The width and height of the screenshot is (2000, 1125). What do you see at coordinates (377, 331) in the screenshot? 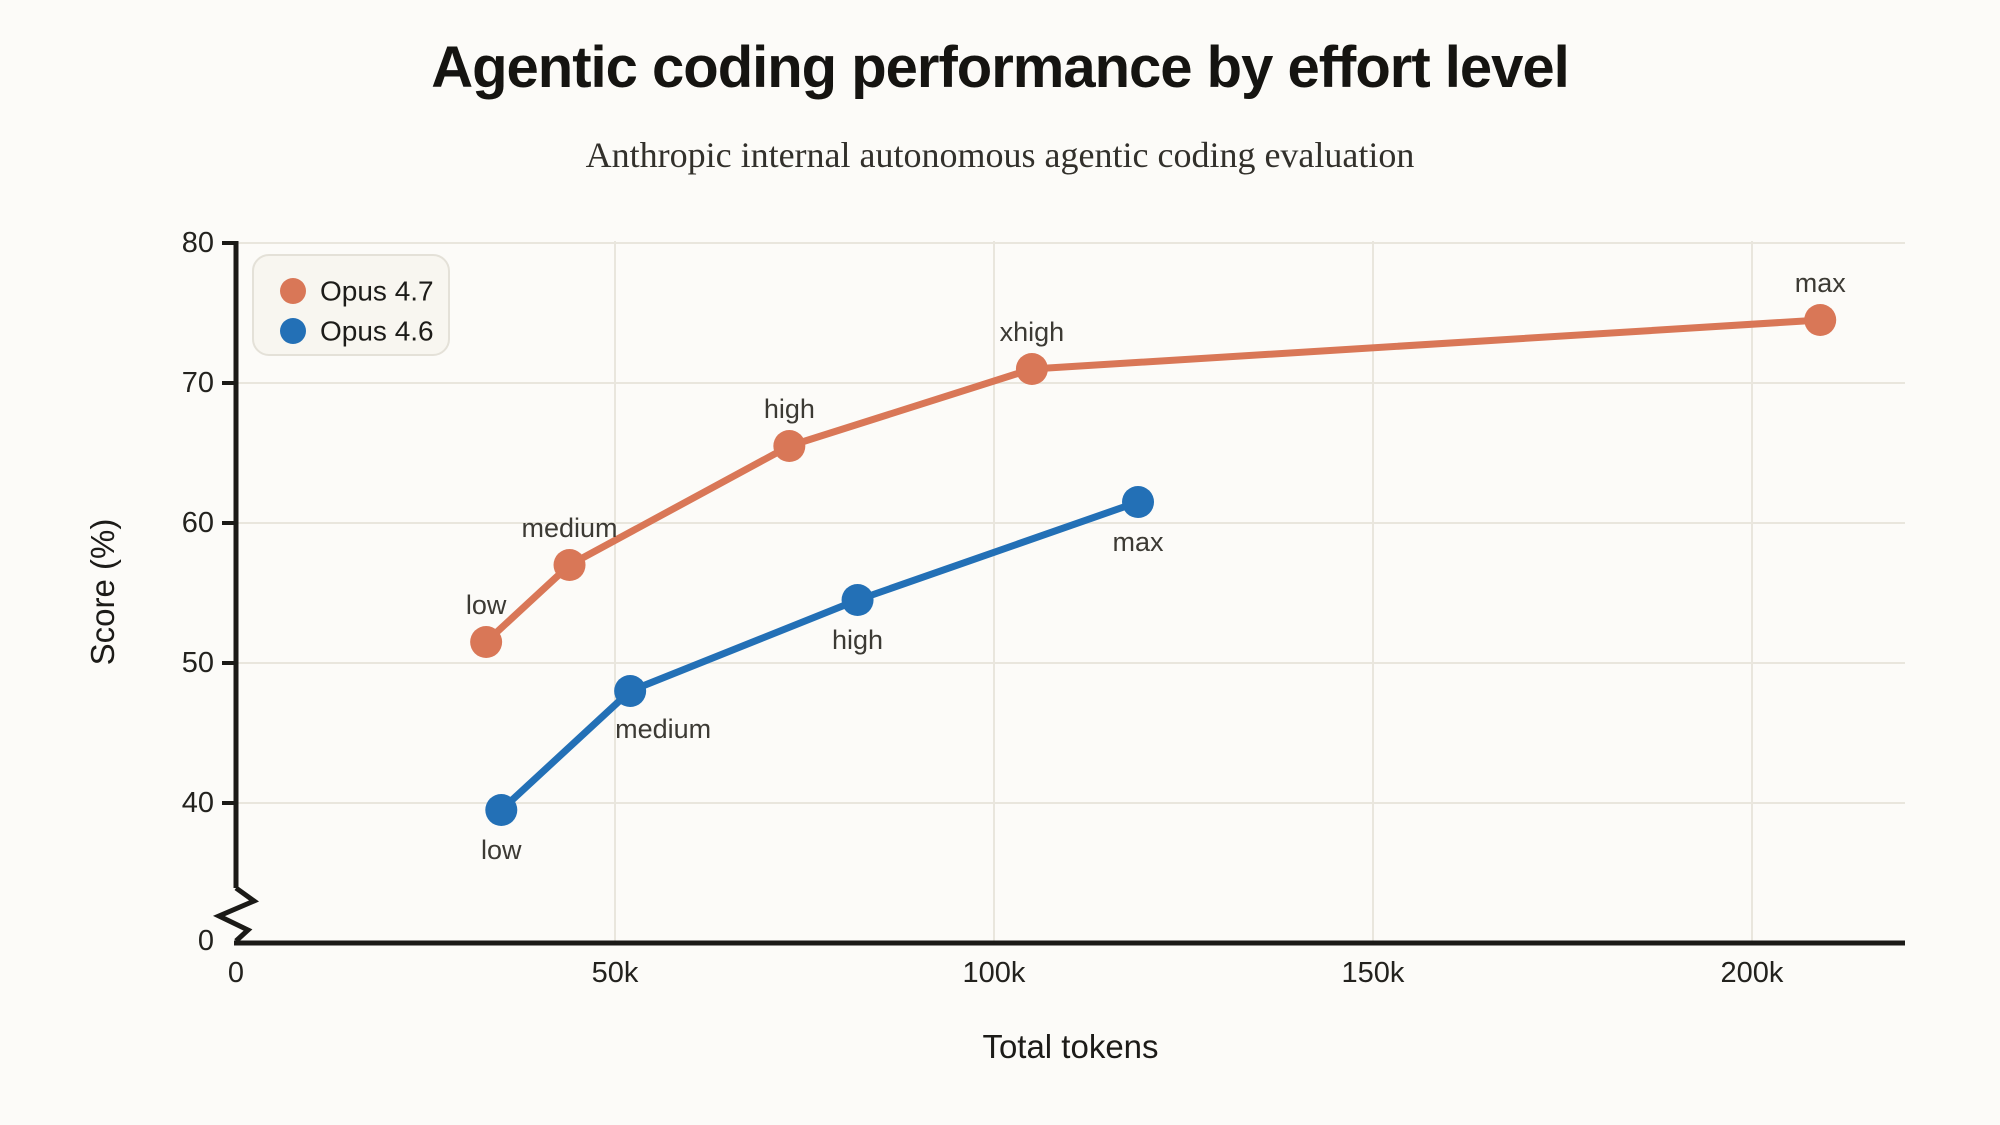
I see `legend-label: Opus 4.6` at bounding box center [377, 331].